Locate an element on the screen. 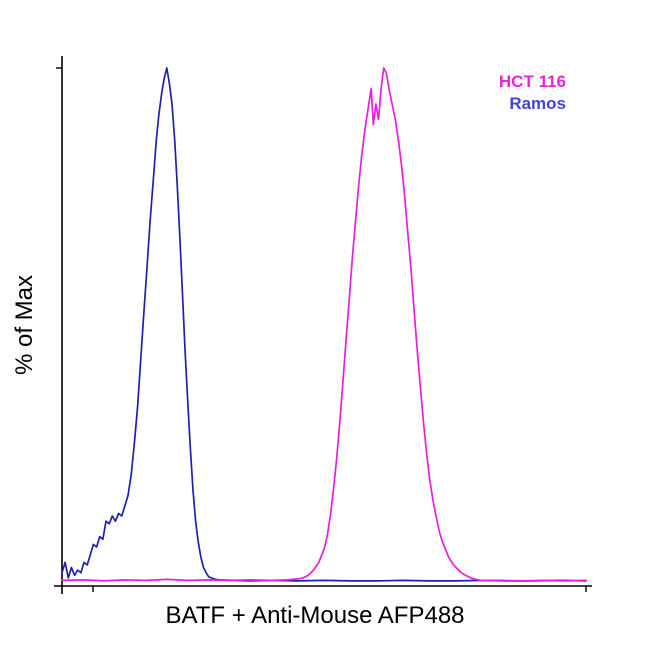 The width and height of the screenshot is (650, 650). legend-label-hct116: HCT 116 is located at coordinates (532, 81).